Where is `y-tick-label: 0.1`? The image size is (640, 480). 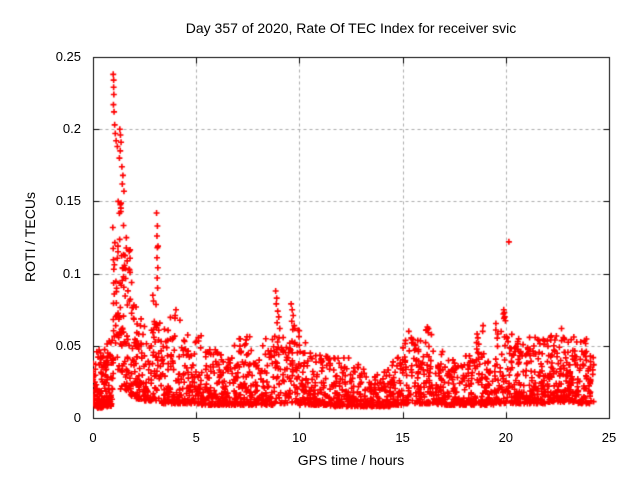 y-tick-label: 0.1 is located at coordinates (71, 273).